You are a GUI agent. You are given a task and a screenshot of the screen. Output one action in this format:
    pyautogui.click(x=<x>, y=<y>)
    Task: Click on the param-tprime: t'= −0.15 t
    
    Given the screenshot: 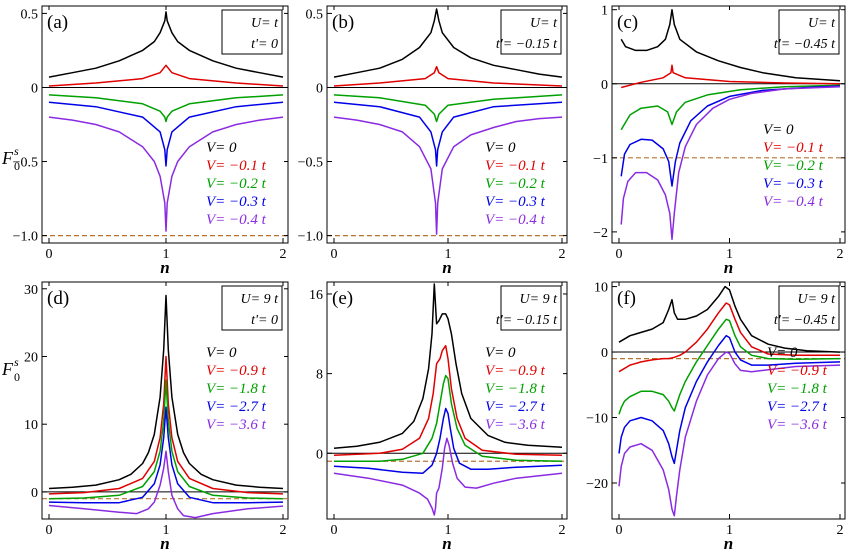 What is the action you would take?
    pyautogui.click(x=527, y=320)
    